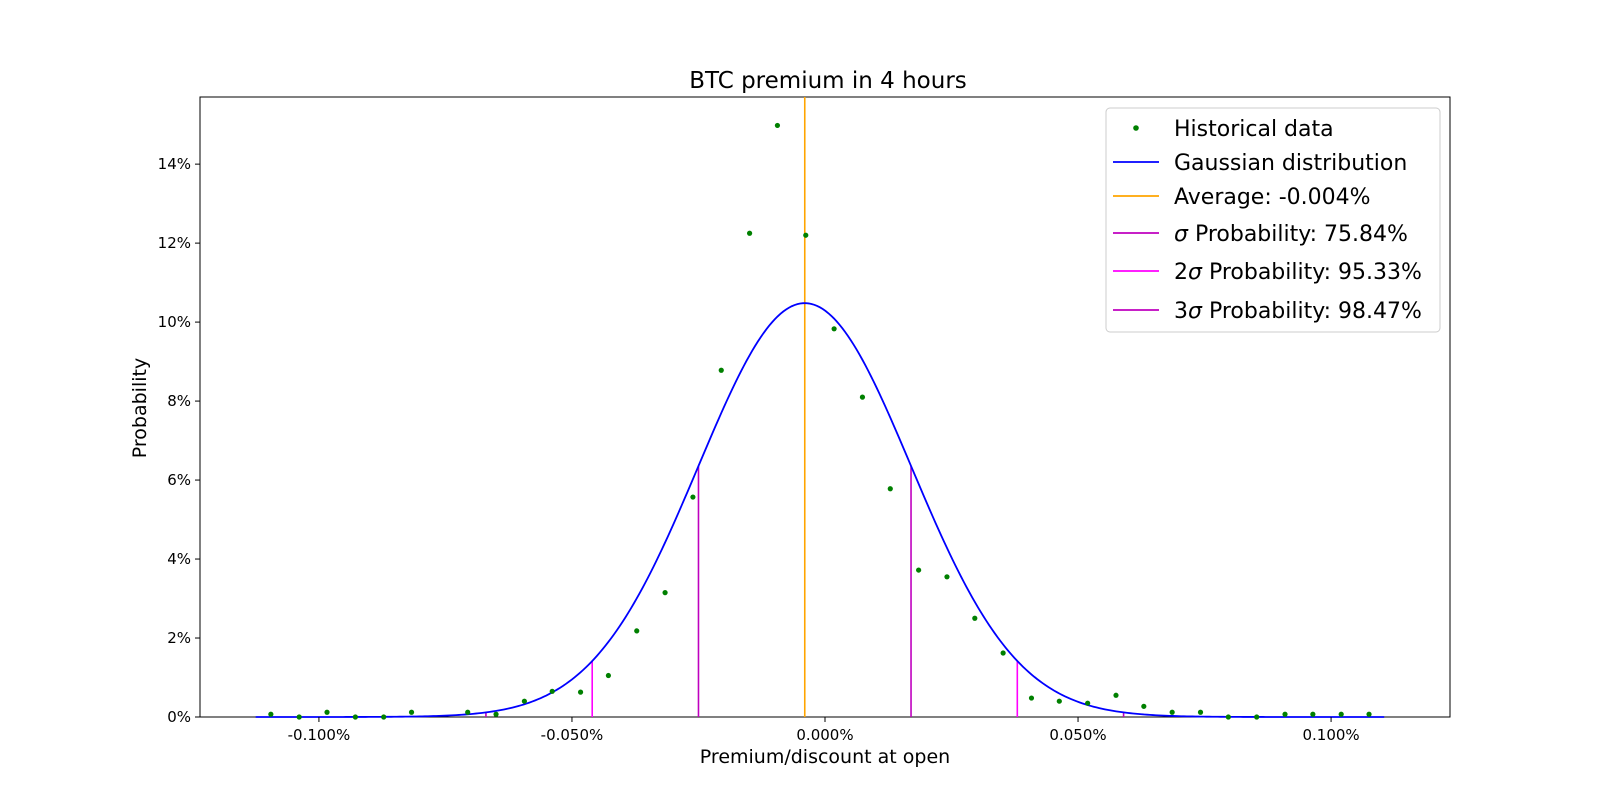 Image resolution: width=1600 pixels, height=800 pixels. Describe the element at coordinates (179, 638) in the screenshot. I see `y-tick-label-2: 2%` at that location.